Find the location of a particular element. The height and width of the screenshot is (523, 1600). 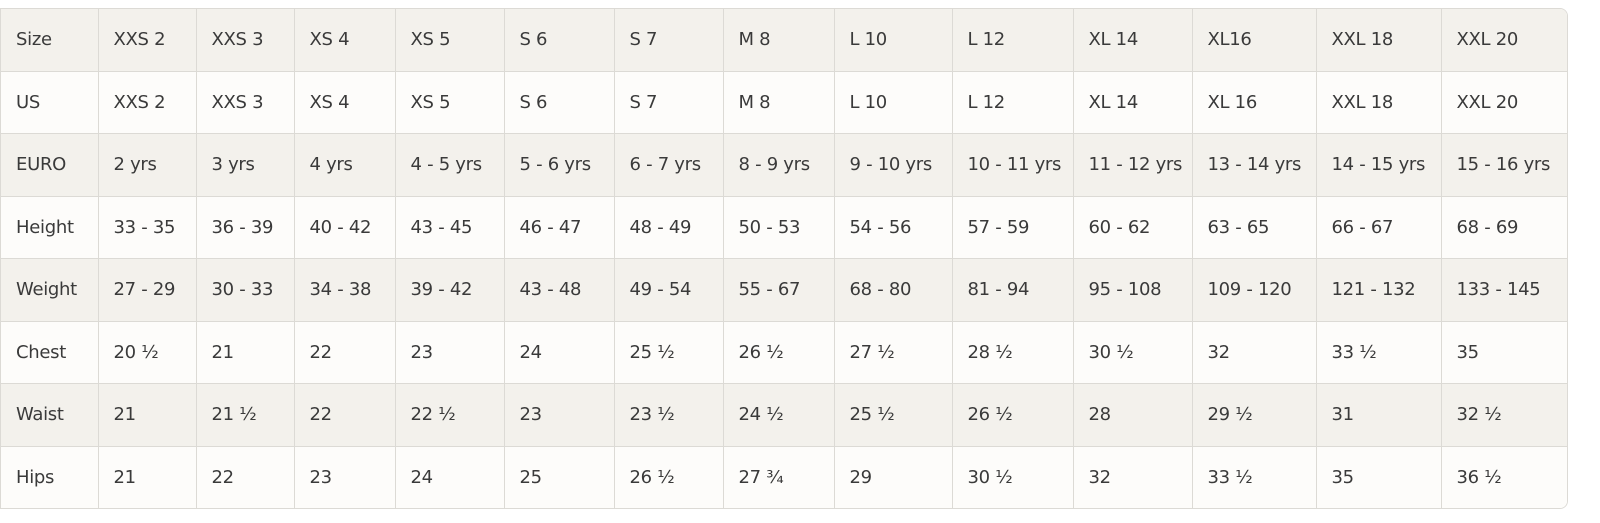

cell: 63 - 65 is located at coordinates (1254, 227).